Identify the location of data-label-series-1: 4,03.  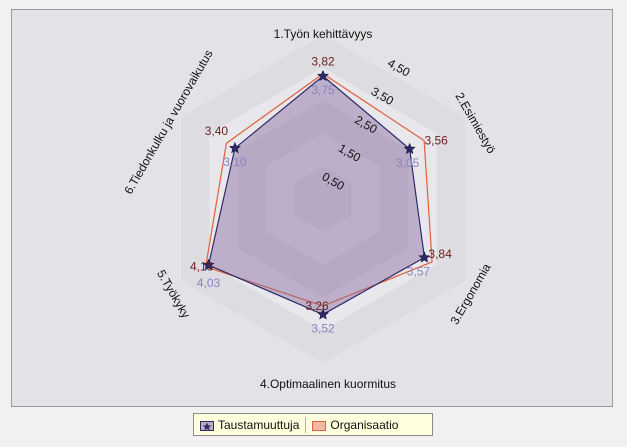
(209, 283).